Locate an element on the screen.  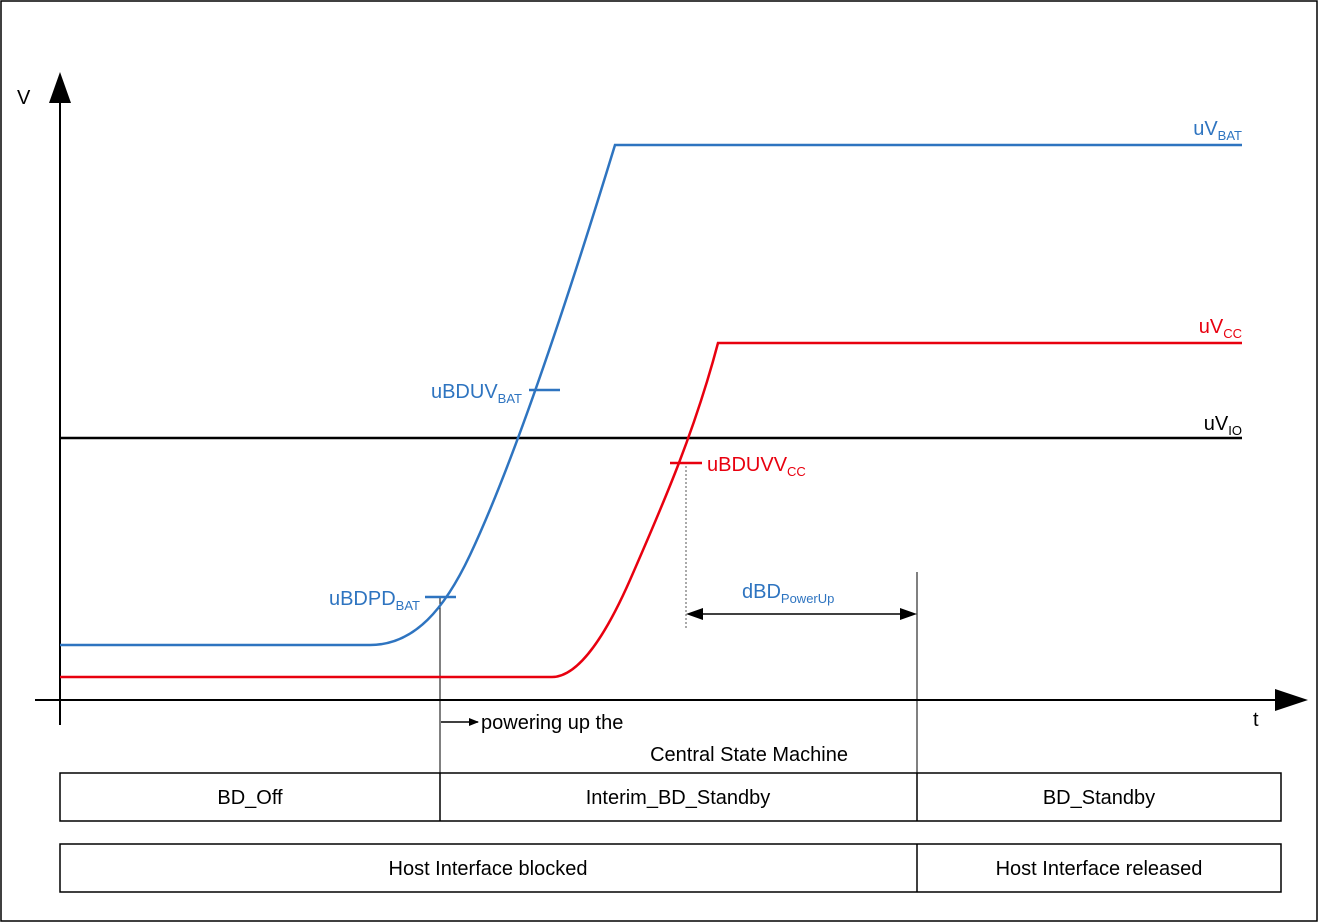
annotation-line2: Central State Machine is located at coordinates (749, 755).